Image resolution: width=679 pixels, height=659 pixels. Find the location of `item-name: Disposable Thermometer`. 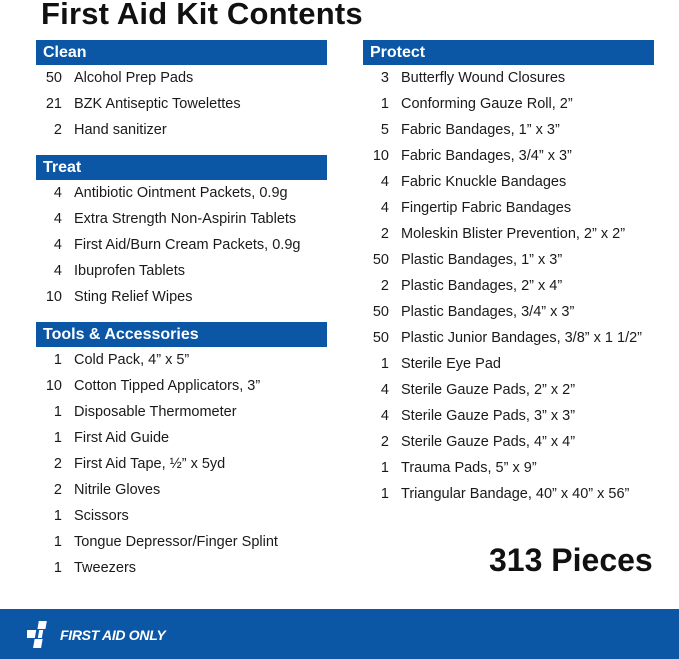

item-name: Disposable Thermometer is located at coordinates (155, 412).